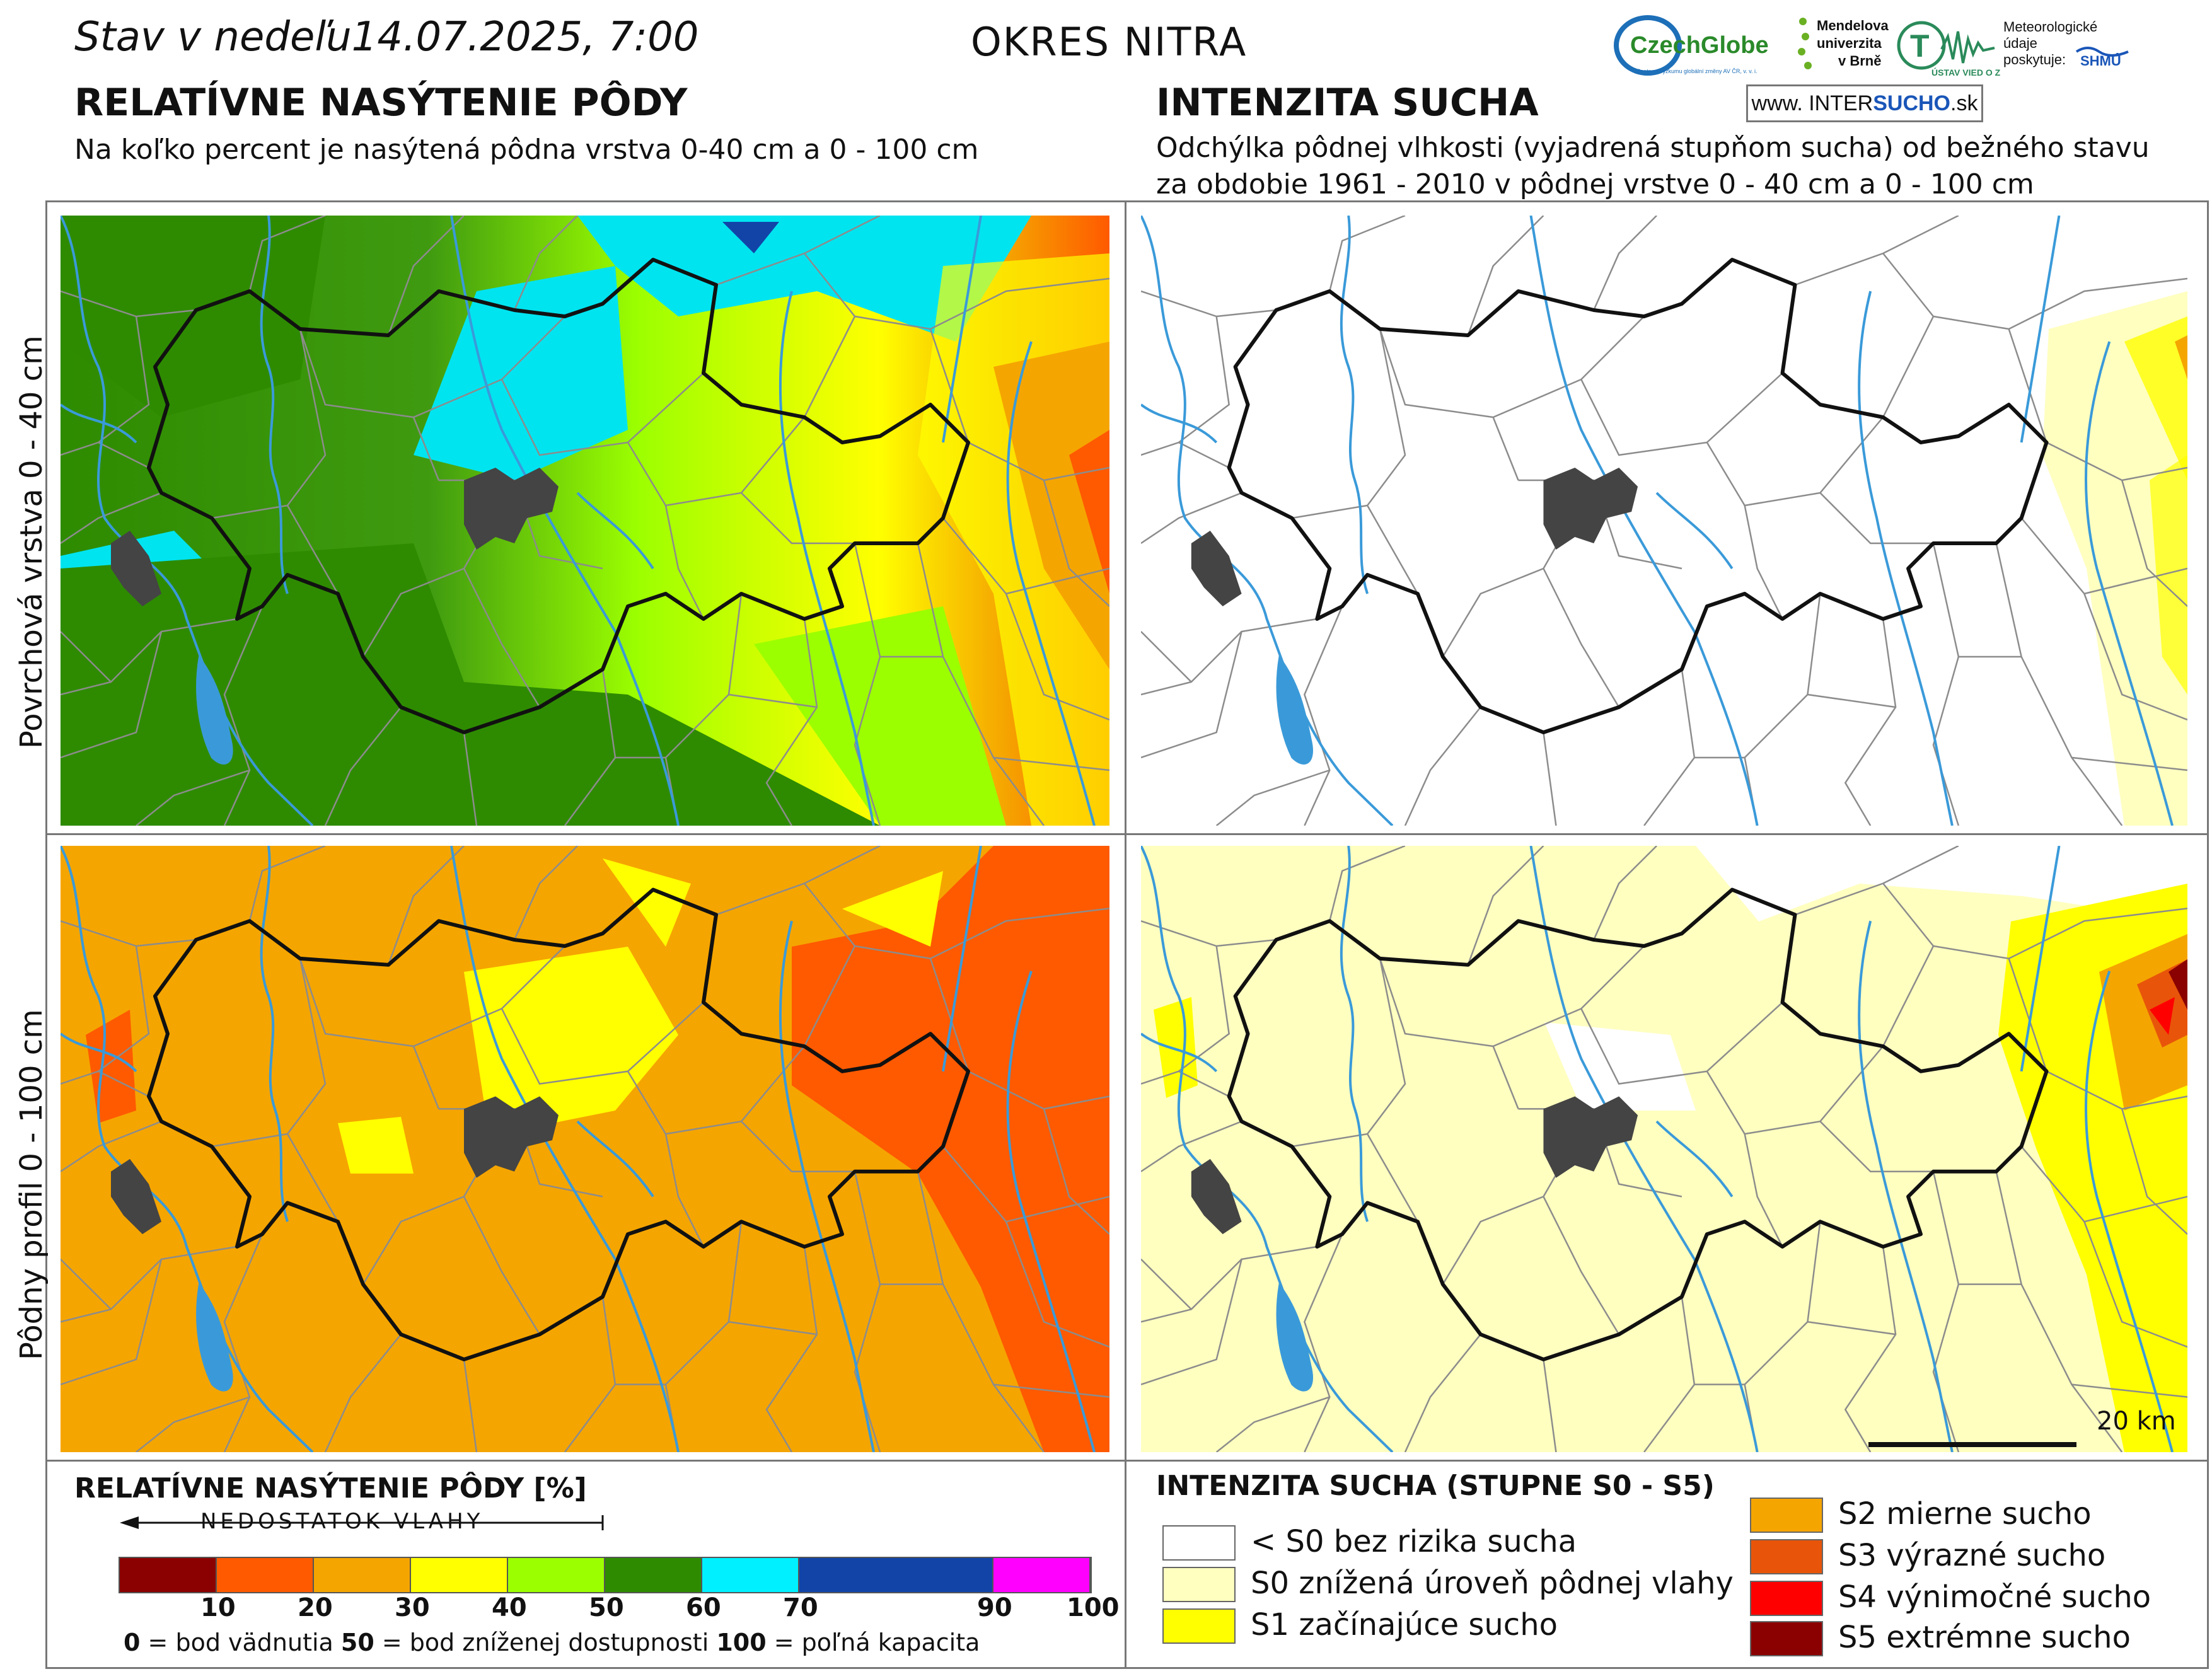 The width and height of the screenshot is (2212, 1674). I want to click on note-0-value: 0, so click(132, 1642).